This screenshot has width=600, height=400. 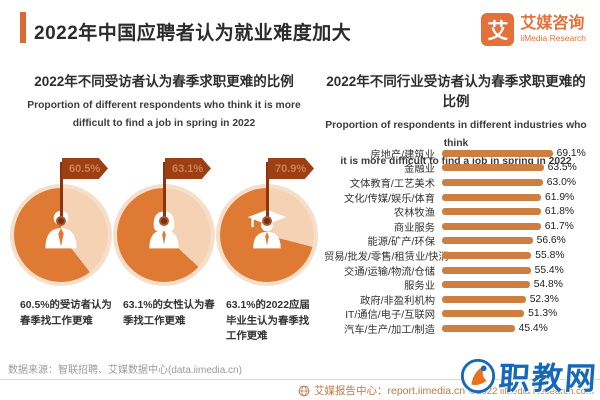 I want to click on zhijiaowang-watermark: 职教网, so click(x=529, y=375).